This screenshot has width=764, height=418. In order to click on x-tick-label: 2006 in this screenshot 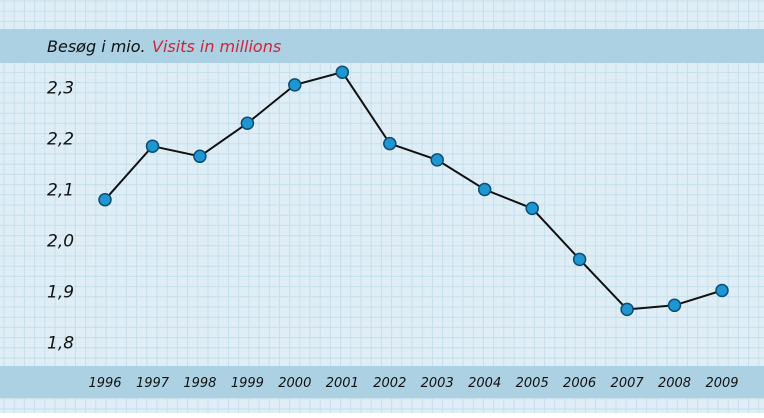, I will do `click(579, 383)`.